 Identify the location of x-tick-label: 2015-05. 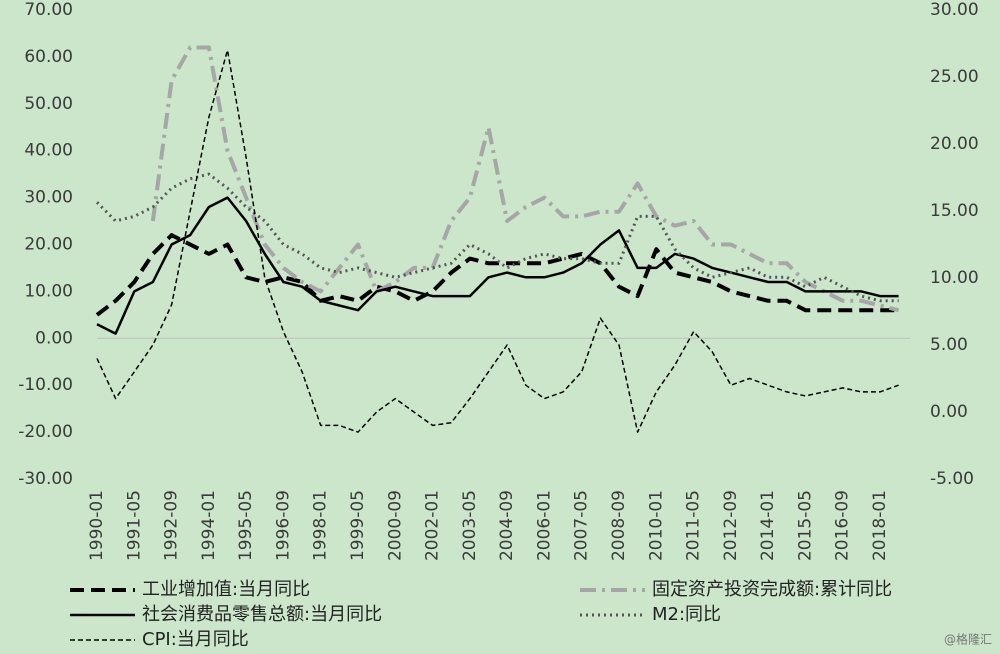
(805, 525).